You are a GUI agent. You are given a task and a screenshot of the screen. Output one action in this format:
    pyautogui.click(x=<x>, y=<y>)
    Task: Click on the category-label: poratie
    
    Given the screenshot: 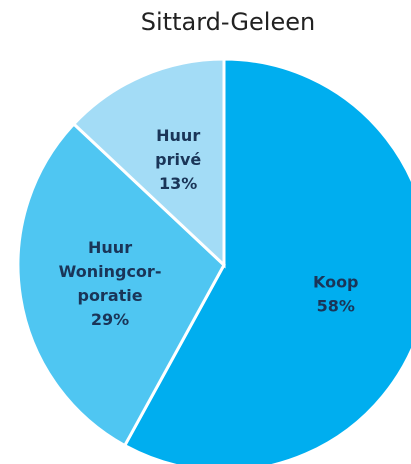 What is the action you would take?
    pyautogui.click(x=109, y=295)
    